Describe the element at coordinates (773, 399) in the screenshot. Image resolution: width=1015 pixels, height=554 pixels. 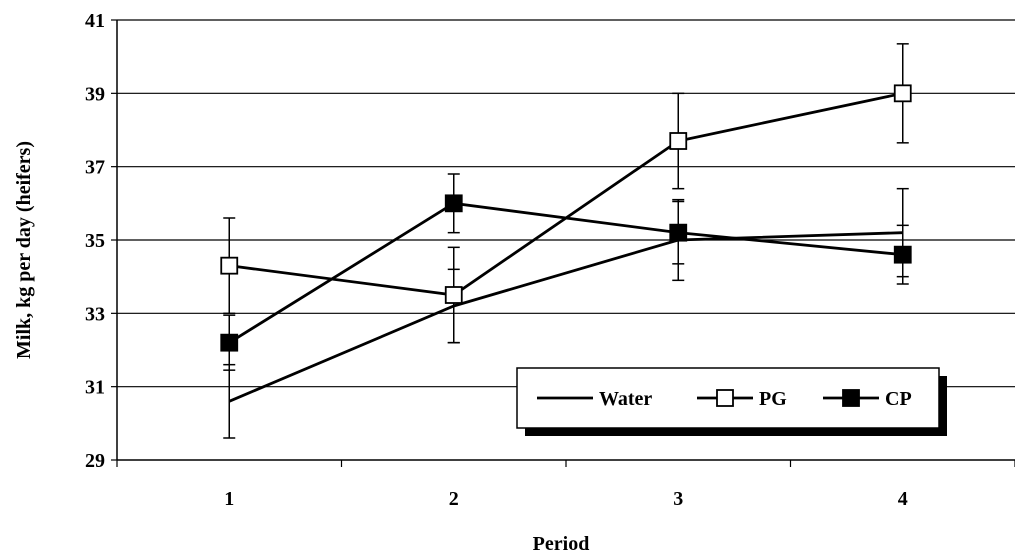
I see `legend-label-pg: PG` at that location.